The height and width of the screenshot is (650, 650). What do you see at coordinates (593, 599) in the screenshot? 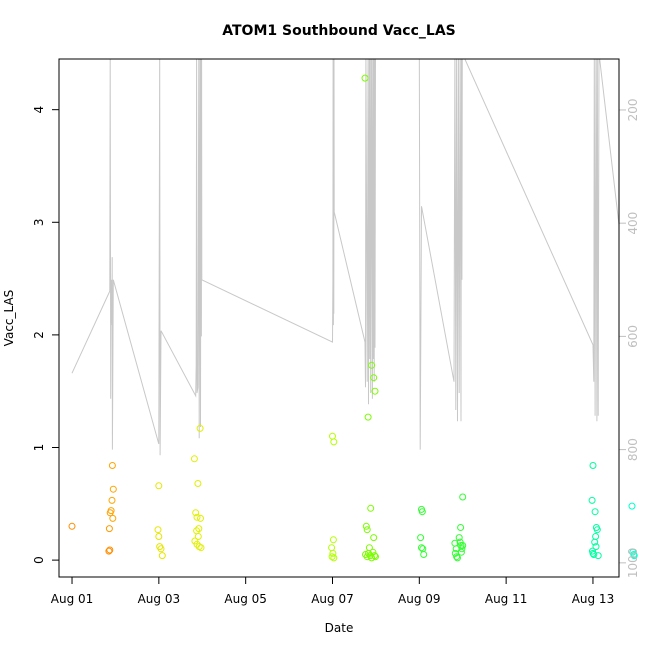
I see `x-tick-label: Aug 13` at bounding box center [593, 599].